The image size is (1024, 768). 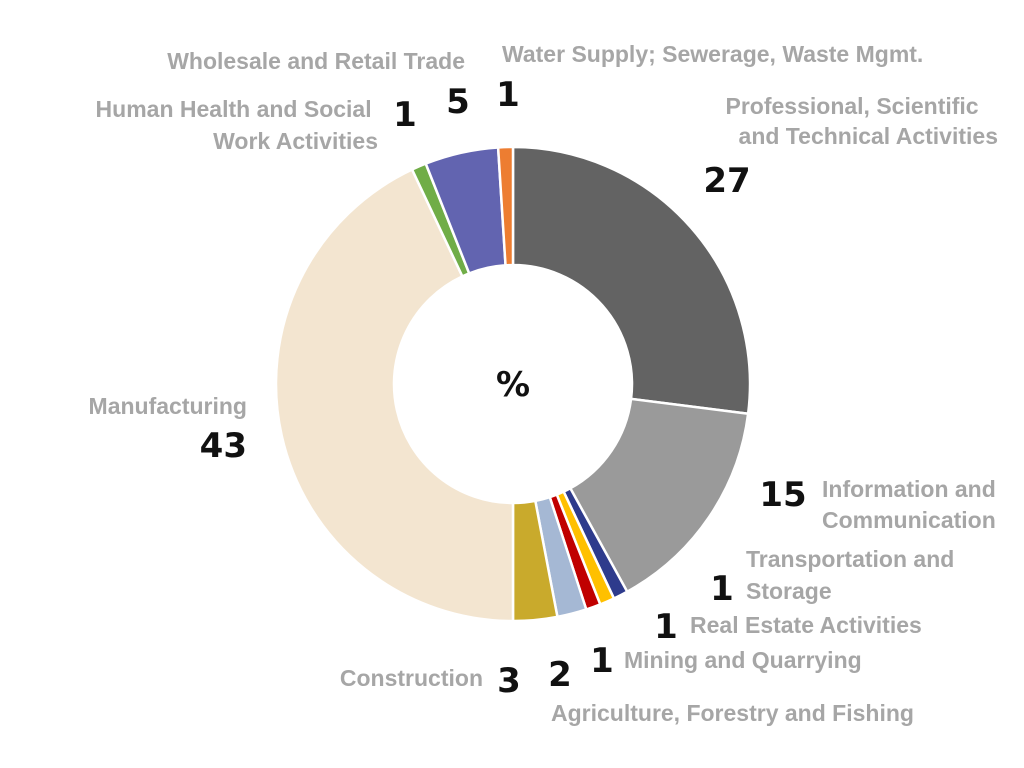 I want to click on slice-value-construction: 3, so click(x=509, y=681).